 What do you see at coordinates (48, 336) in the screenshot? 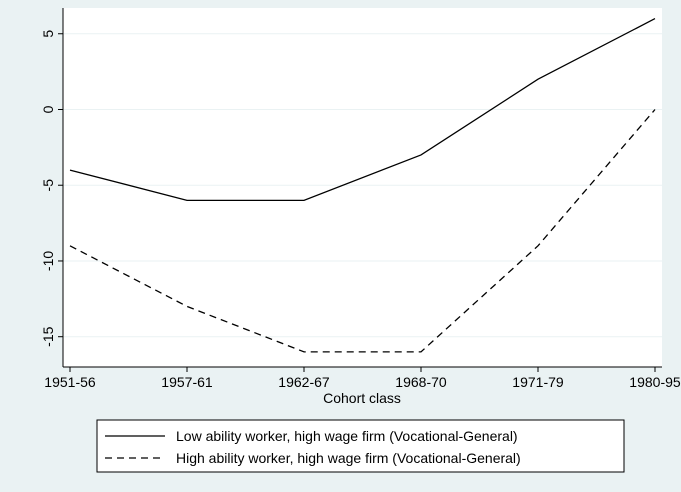
I see `y-tick-label: -15` at bounding box center [48, 336].